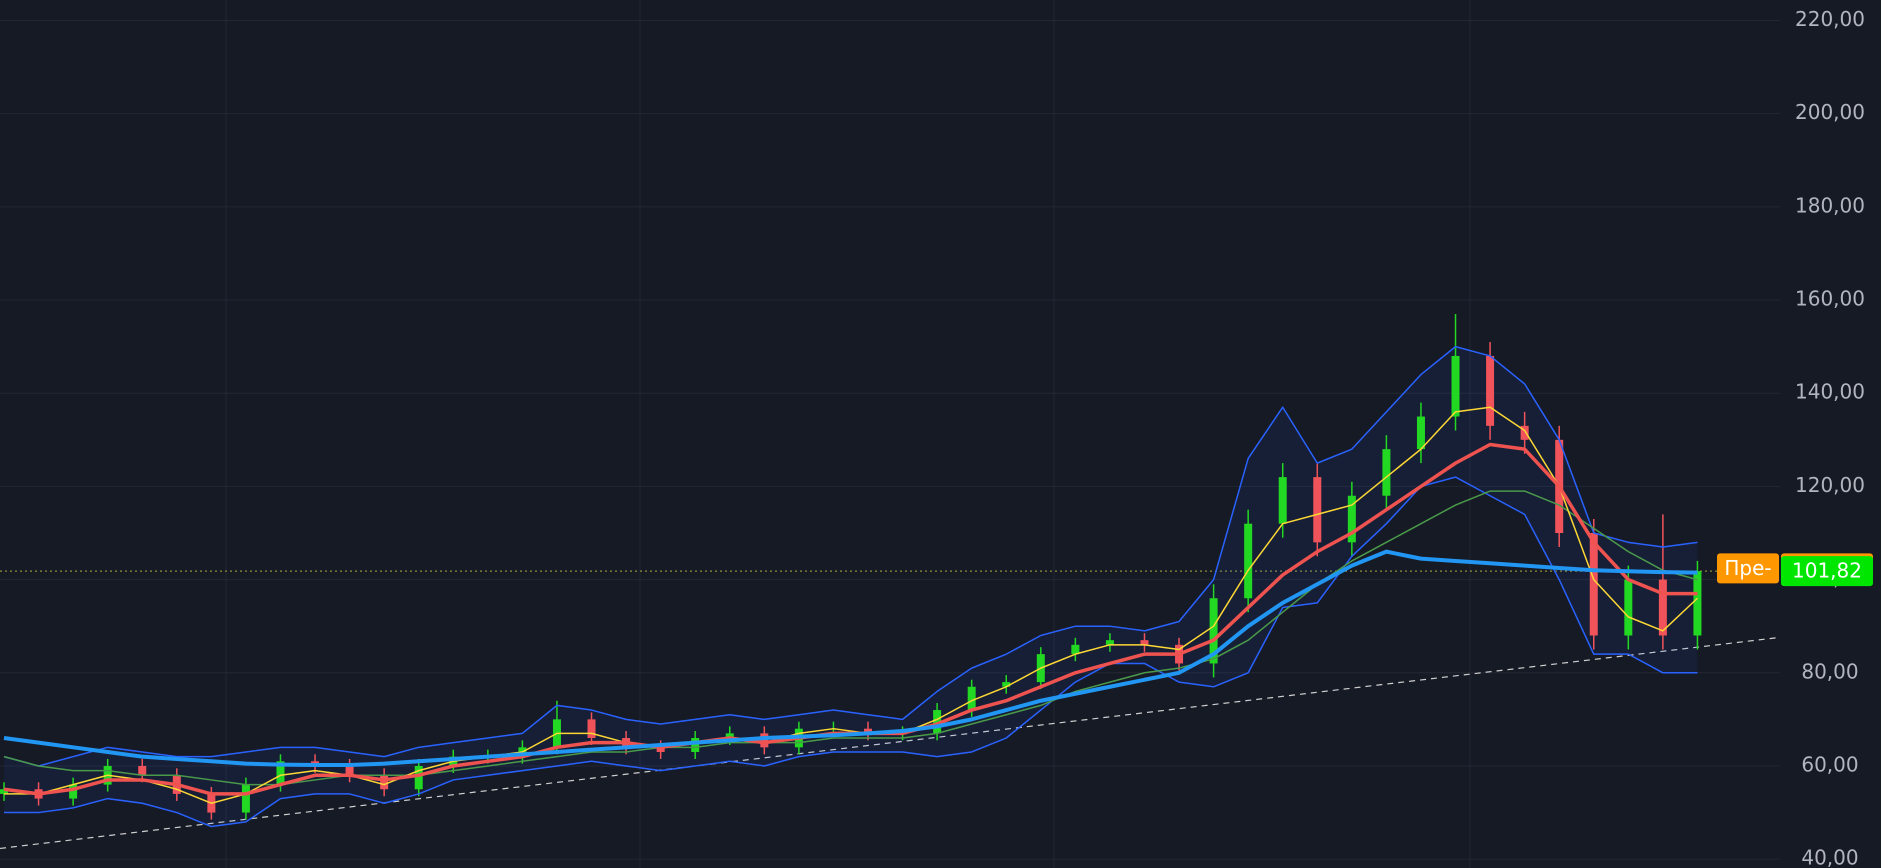 This screenshot has width=1881, height=868. What do you see at coordinates (1829, 671) in the screenshot?
I see `y-tick-label: 80,00` at bounding box center [1829, 671].